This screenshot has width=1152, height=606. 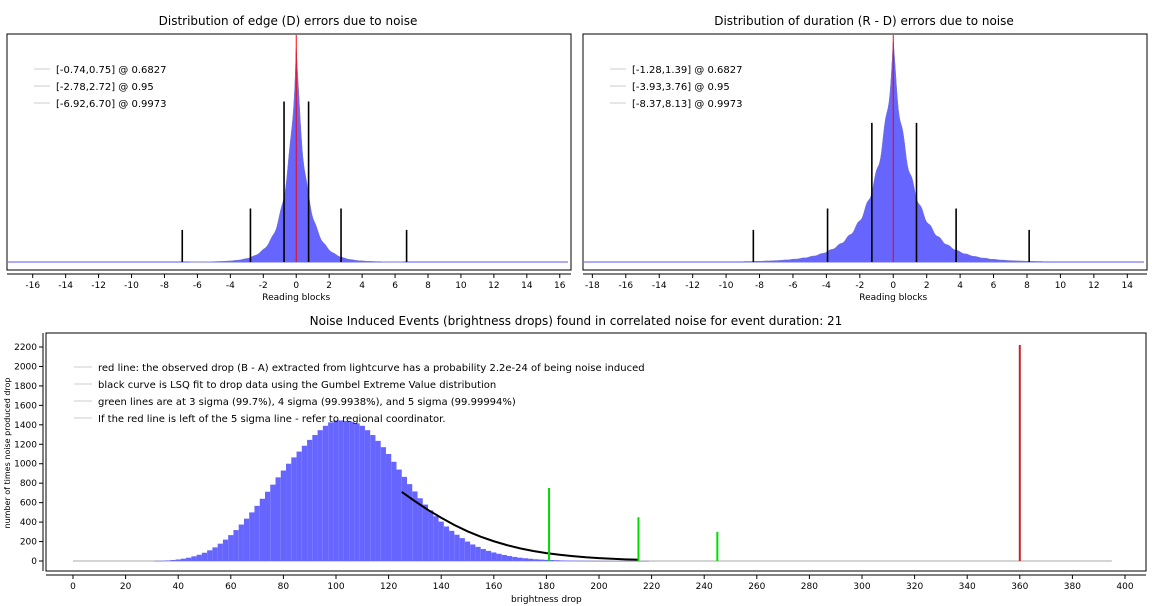 What do you see at coordinates (967, 587) in the screenshot?
I see `x-tick-label: 340` at bounding box center [967, 587].